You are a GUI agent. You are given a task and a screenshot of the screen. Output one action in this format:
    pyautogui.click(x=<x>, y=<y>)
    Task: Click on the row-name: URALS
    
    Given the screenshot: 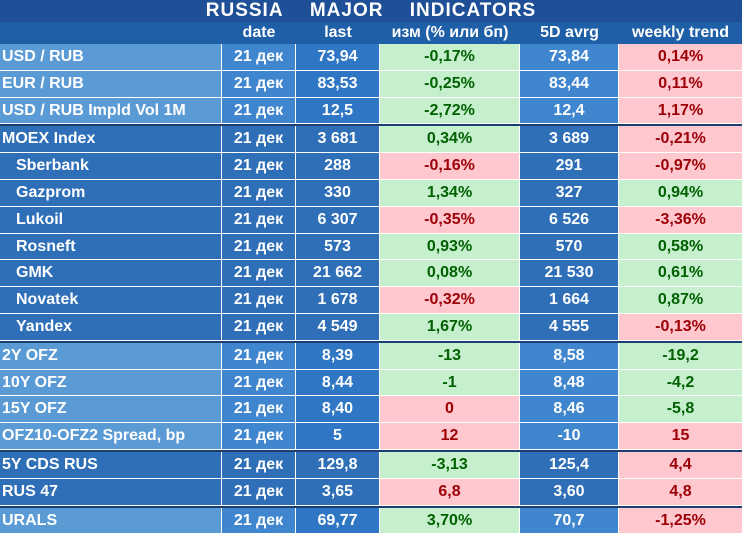 What is the action you would take?
    pyautogui.click(x=111, y=520)
    